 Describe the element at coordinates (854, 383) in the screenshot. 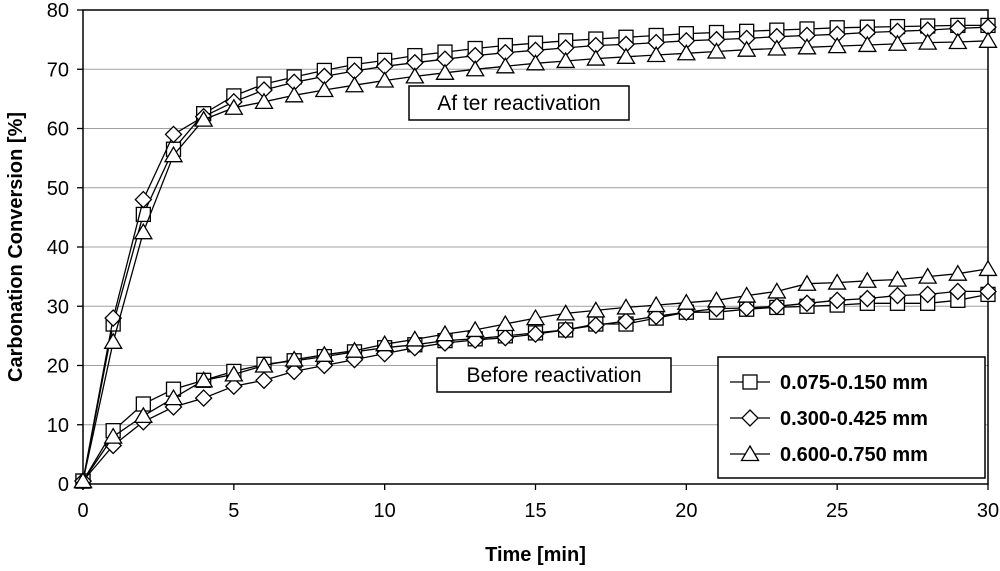

I see `legend-label: 0.075-0.150 mm` at that location.